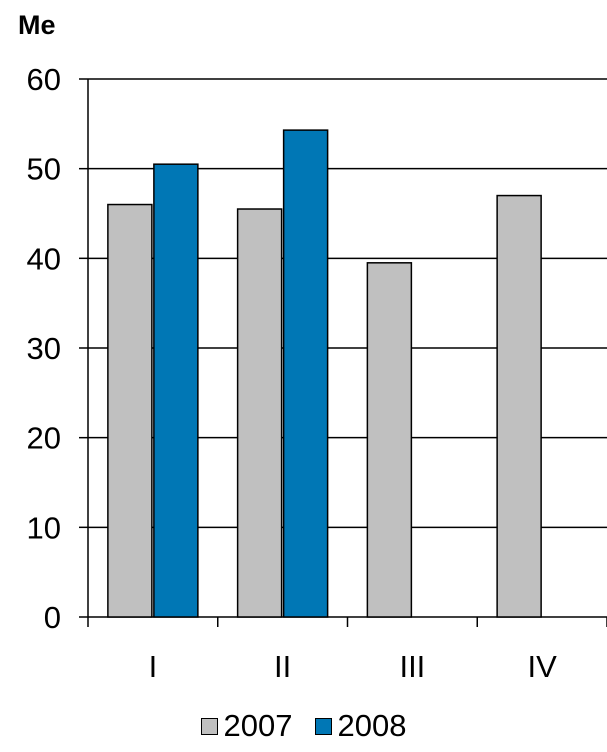  What do you see at coordinates (412, 666) in the screenshot?
I see `x-tick-label-III: III` at bounding box center [412, 666].